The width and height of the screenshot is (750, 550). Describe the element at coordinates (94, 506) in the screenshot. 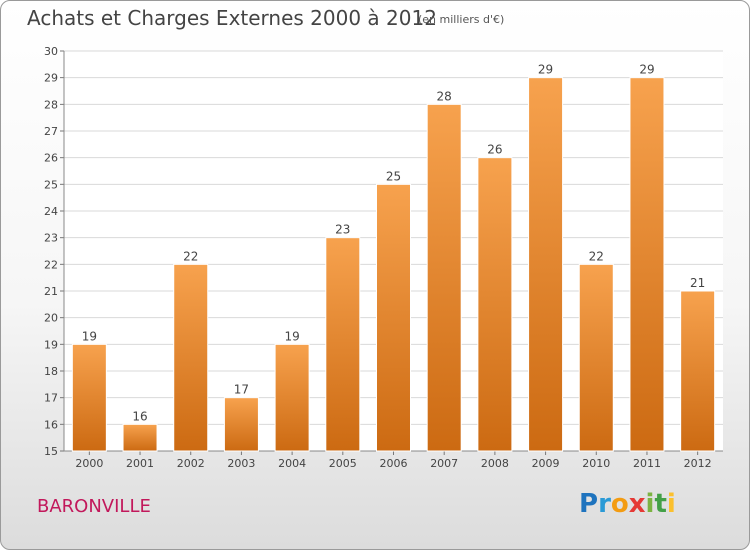

I see `town-name: BARONVILLE` at that location.